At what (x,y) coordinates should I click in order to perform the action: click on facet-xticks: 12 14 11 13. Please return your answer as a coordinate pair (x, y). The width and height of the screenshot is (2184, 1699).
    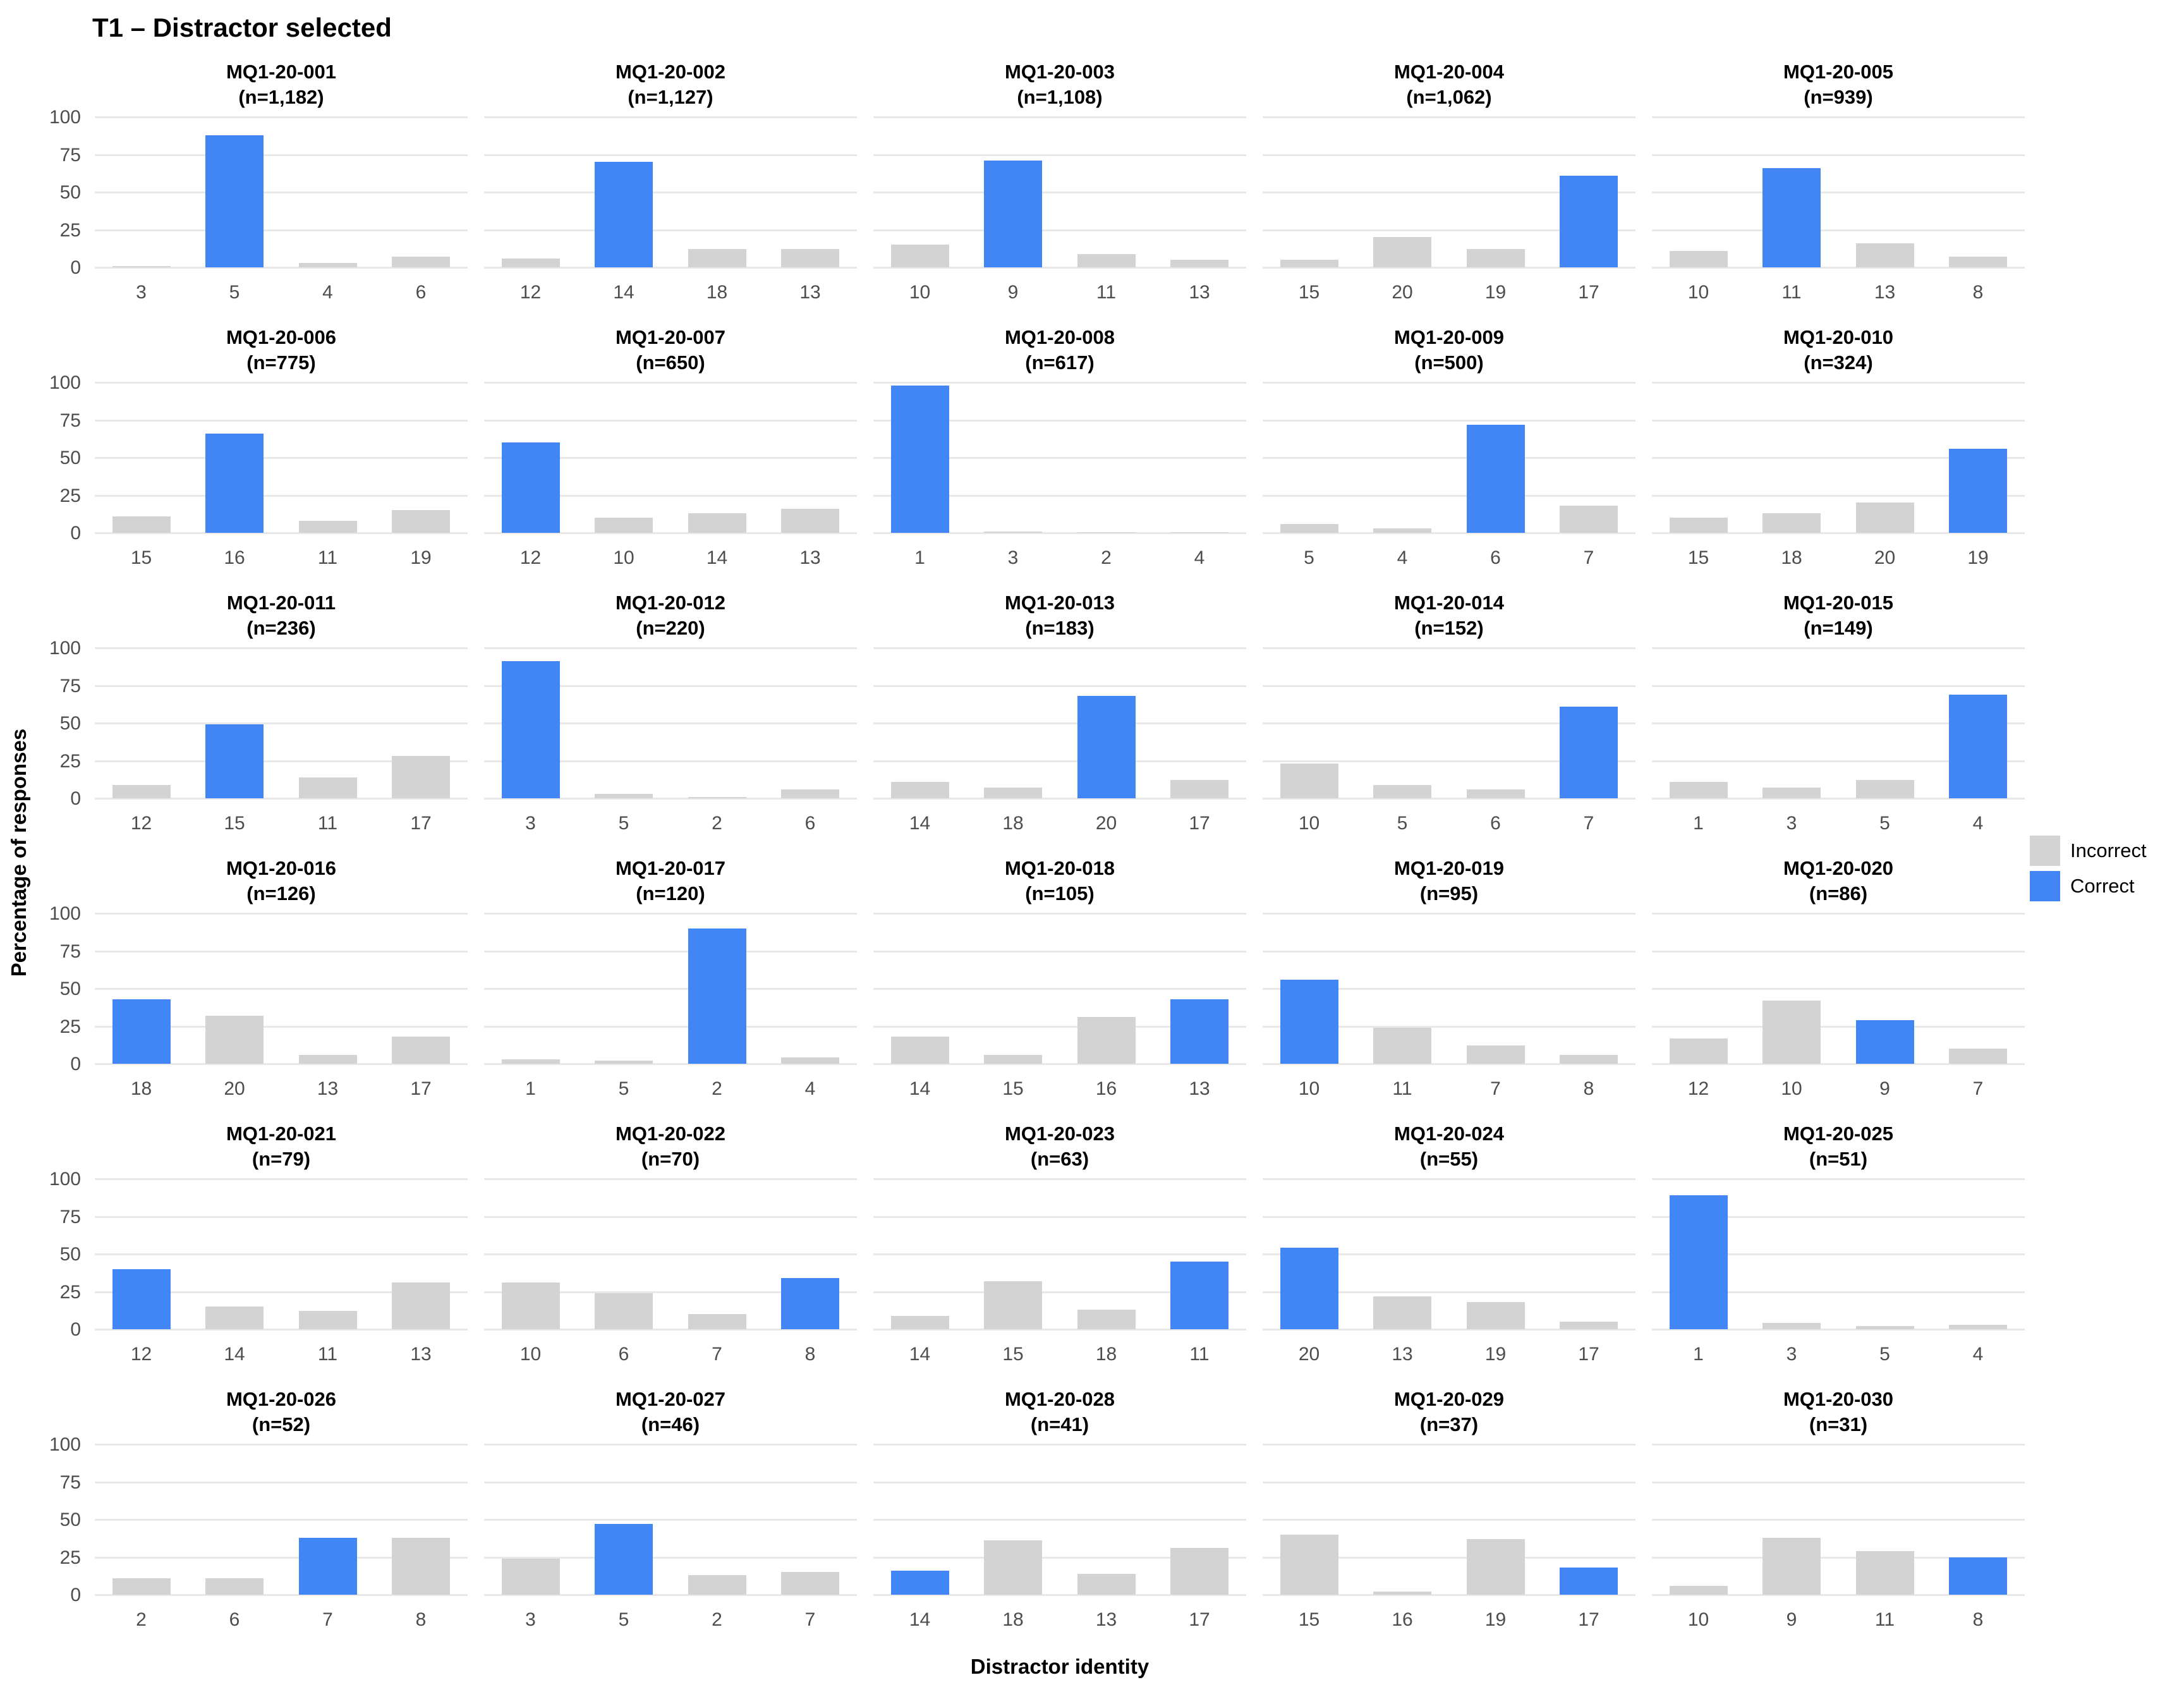
    Looking at the image, I should click on (281, 1356).